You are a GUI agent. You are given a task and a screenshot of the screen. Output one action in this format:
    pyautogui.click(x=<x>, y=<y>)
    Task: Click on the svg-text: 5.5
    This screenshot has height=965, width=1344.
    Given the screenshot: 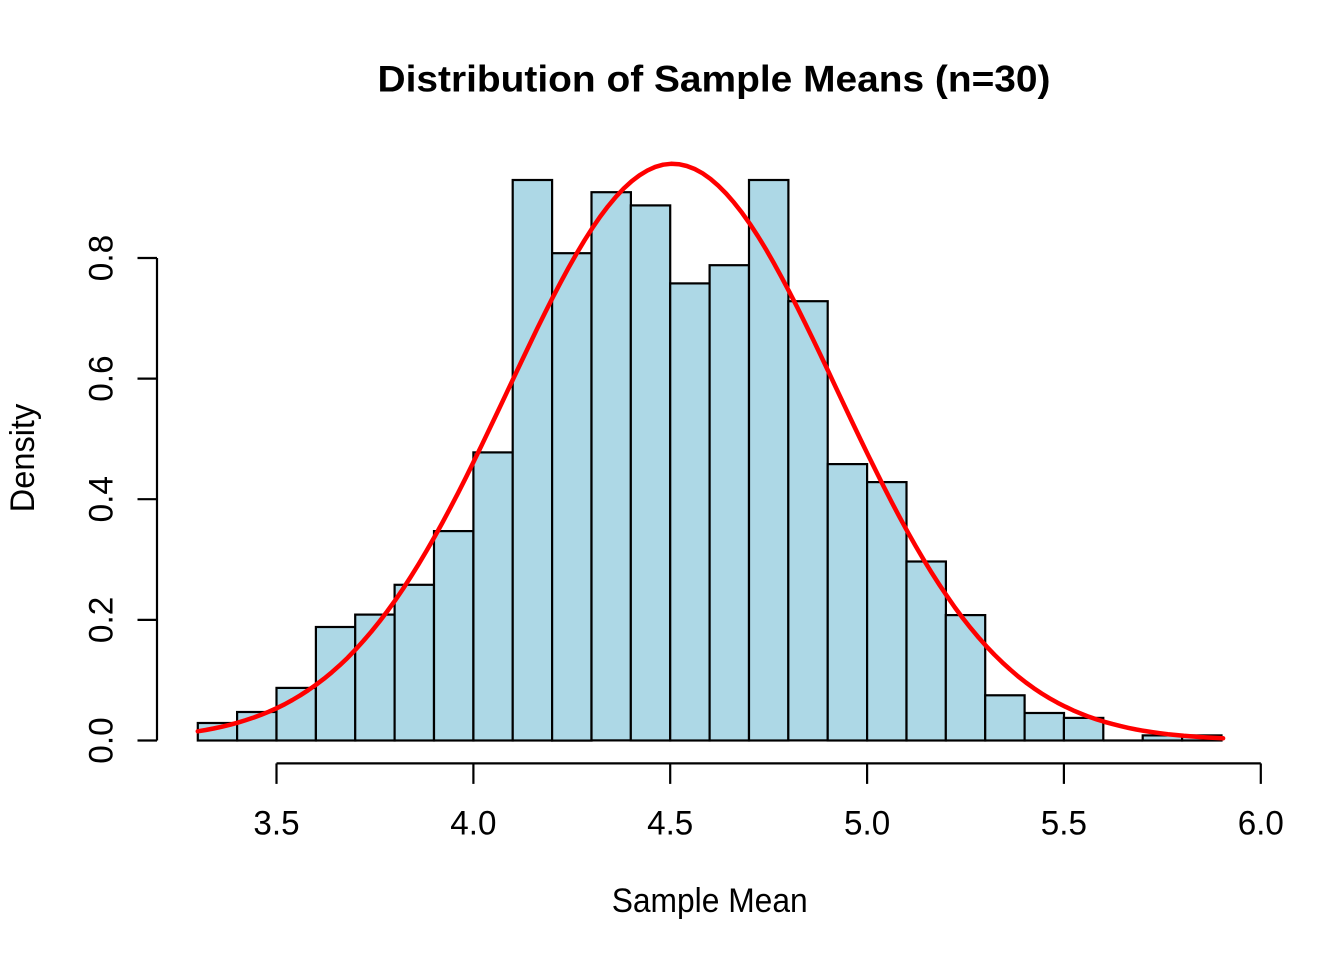 What is the action you would take?
    pyautogui.click(x=1064, y=824)
    